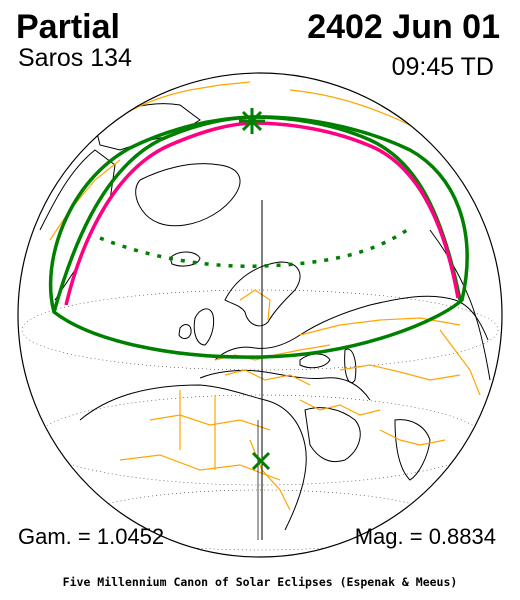  I want to click on africa-coast, so click(193, 457).